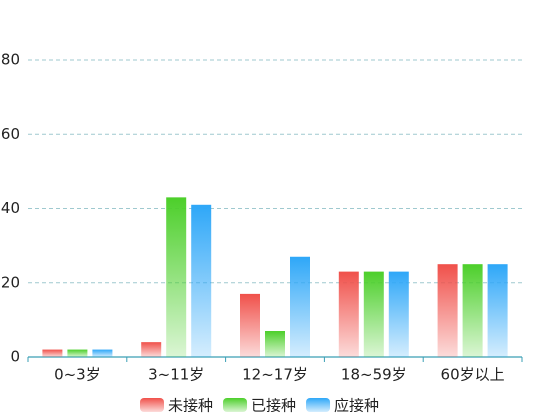 The image size is (550, 420). I want to click on legend-label: 未接种, so click(190, 406).